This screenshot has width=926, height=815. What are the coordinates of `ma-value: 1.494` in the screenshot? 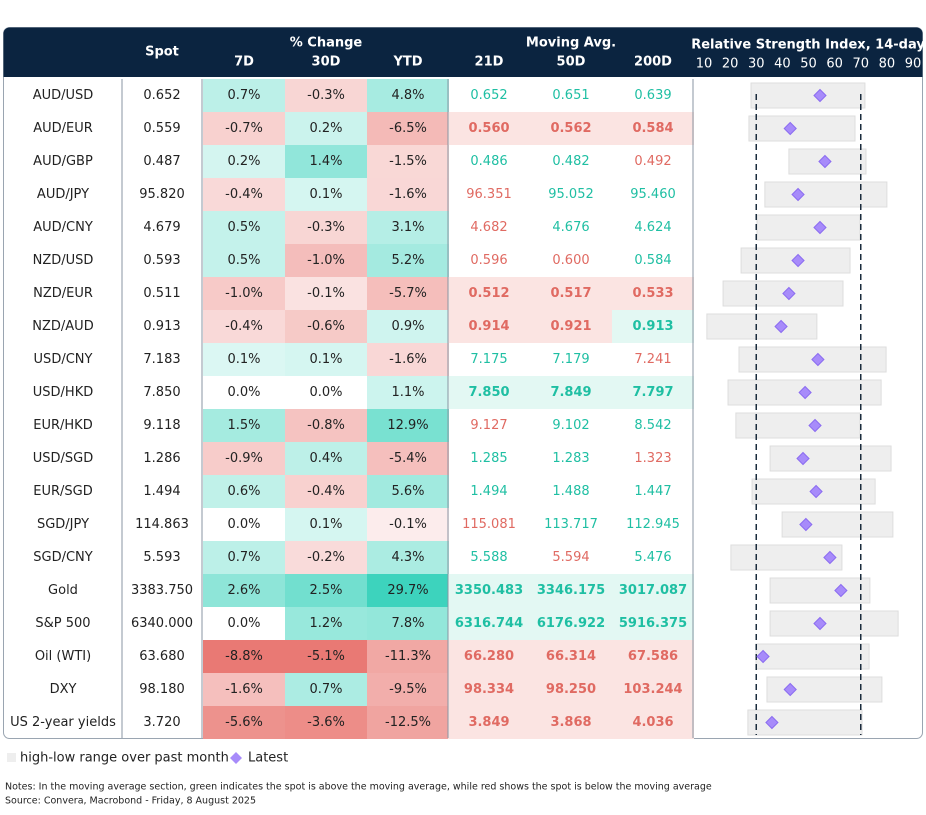 It's located at (488, 491).